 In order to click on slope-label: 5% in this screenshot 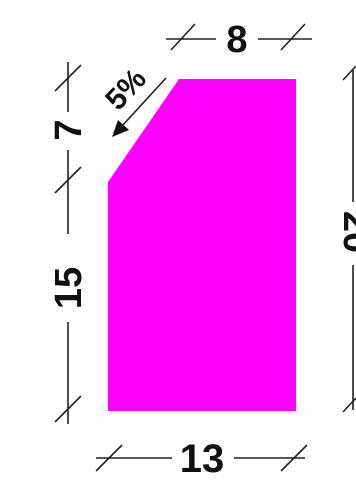, I will do `click(126, 89)`.